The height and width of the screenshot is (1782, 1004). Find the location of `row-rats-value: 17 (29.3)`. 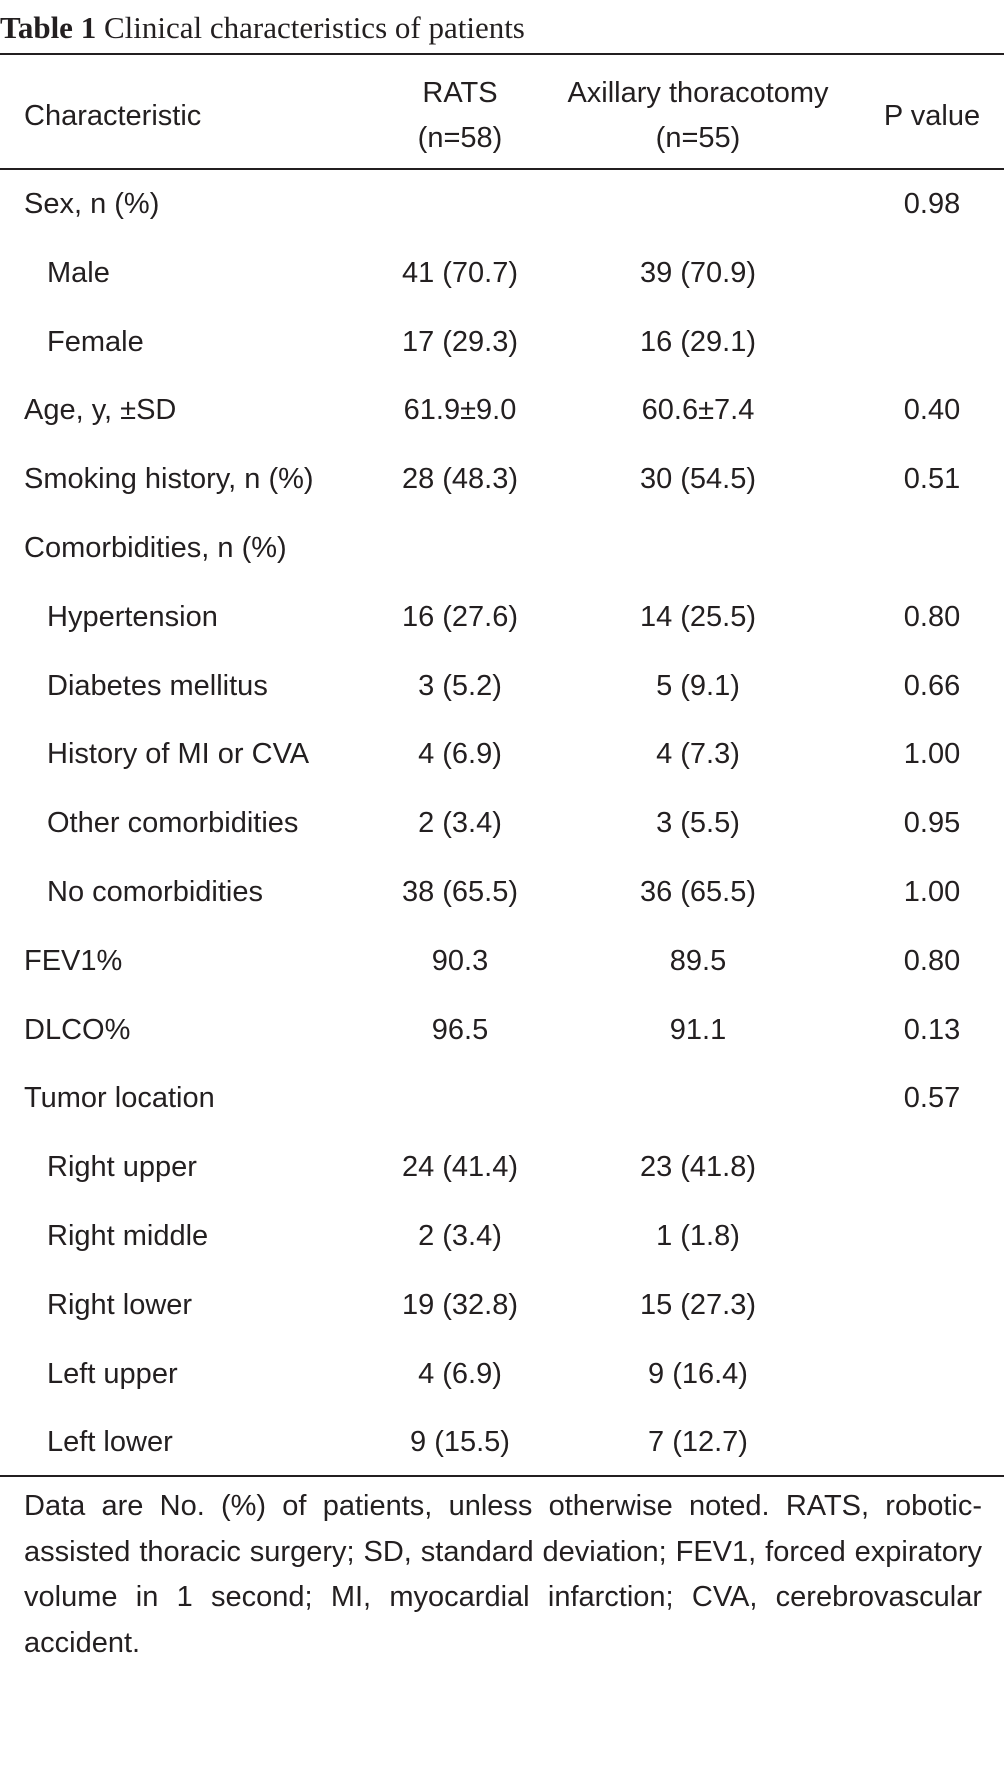

row-rats-value: 17 (29.3) is located at coordinates (460, 341).